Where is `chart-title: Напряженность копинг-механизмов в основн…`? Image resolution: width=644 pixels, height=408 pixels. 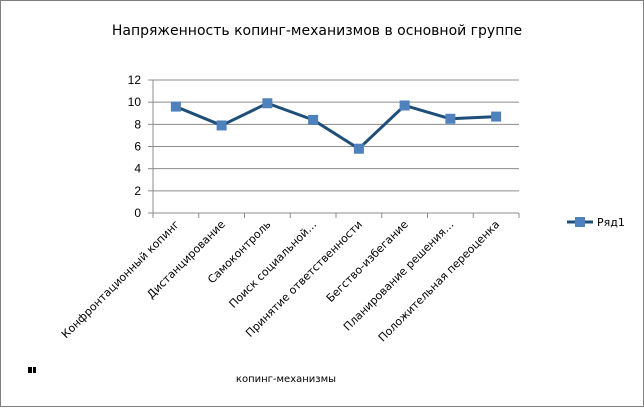 chart-title: Напряженность копинг-механизмов в основн… is located at coordinates (317, 31).